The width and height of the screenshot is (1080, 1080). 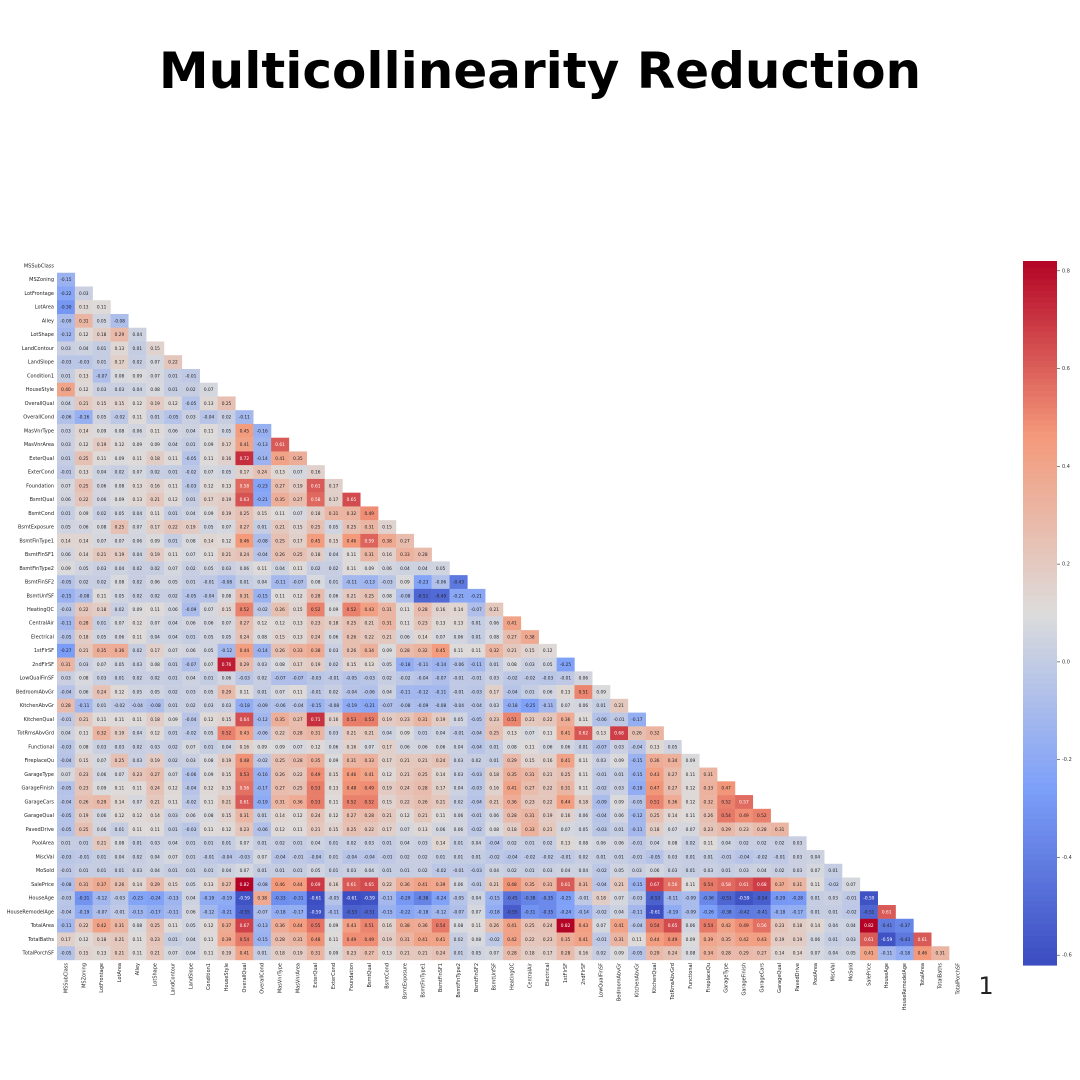 I want to click on y-tick-label: MiscVal, so click(x=44, y=857).